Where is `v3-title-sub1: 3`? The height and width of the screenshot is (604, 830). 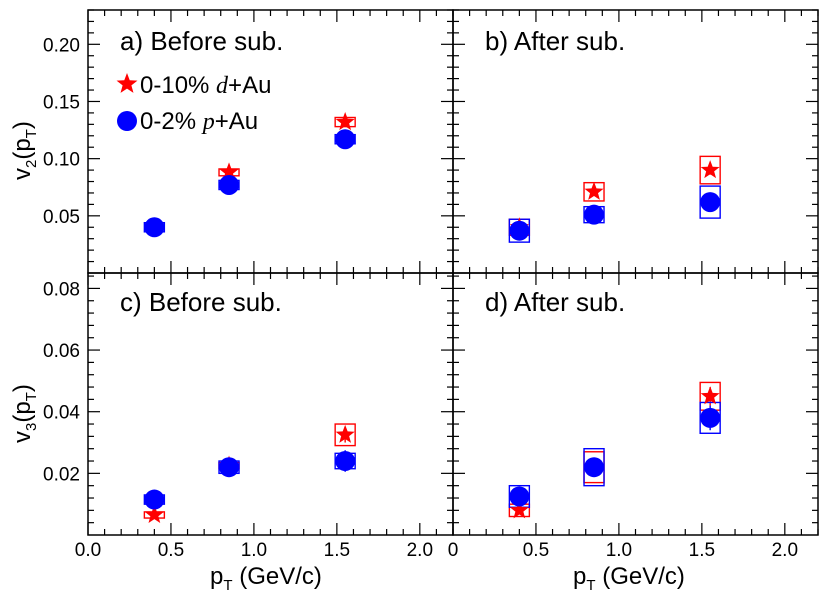
v3-title-sub1: 3 is located at coordinates (31, 427).